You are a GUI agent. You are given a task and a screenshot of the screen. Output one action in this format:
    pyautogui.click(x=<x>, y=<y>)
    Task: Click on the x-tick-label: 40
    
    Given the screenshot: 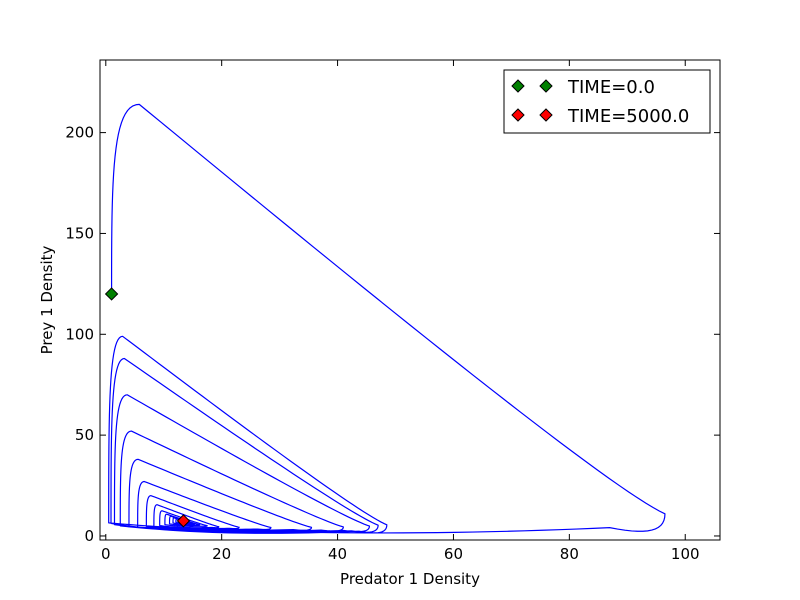 What is the action you would take?
    pyautogui.click(x=337, y=554)
    